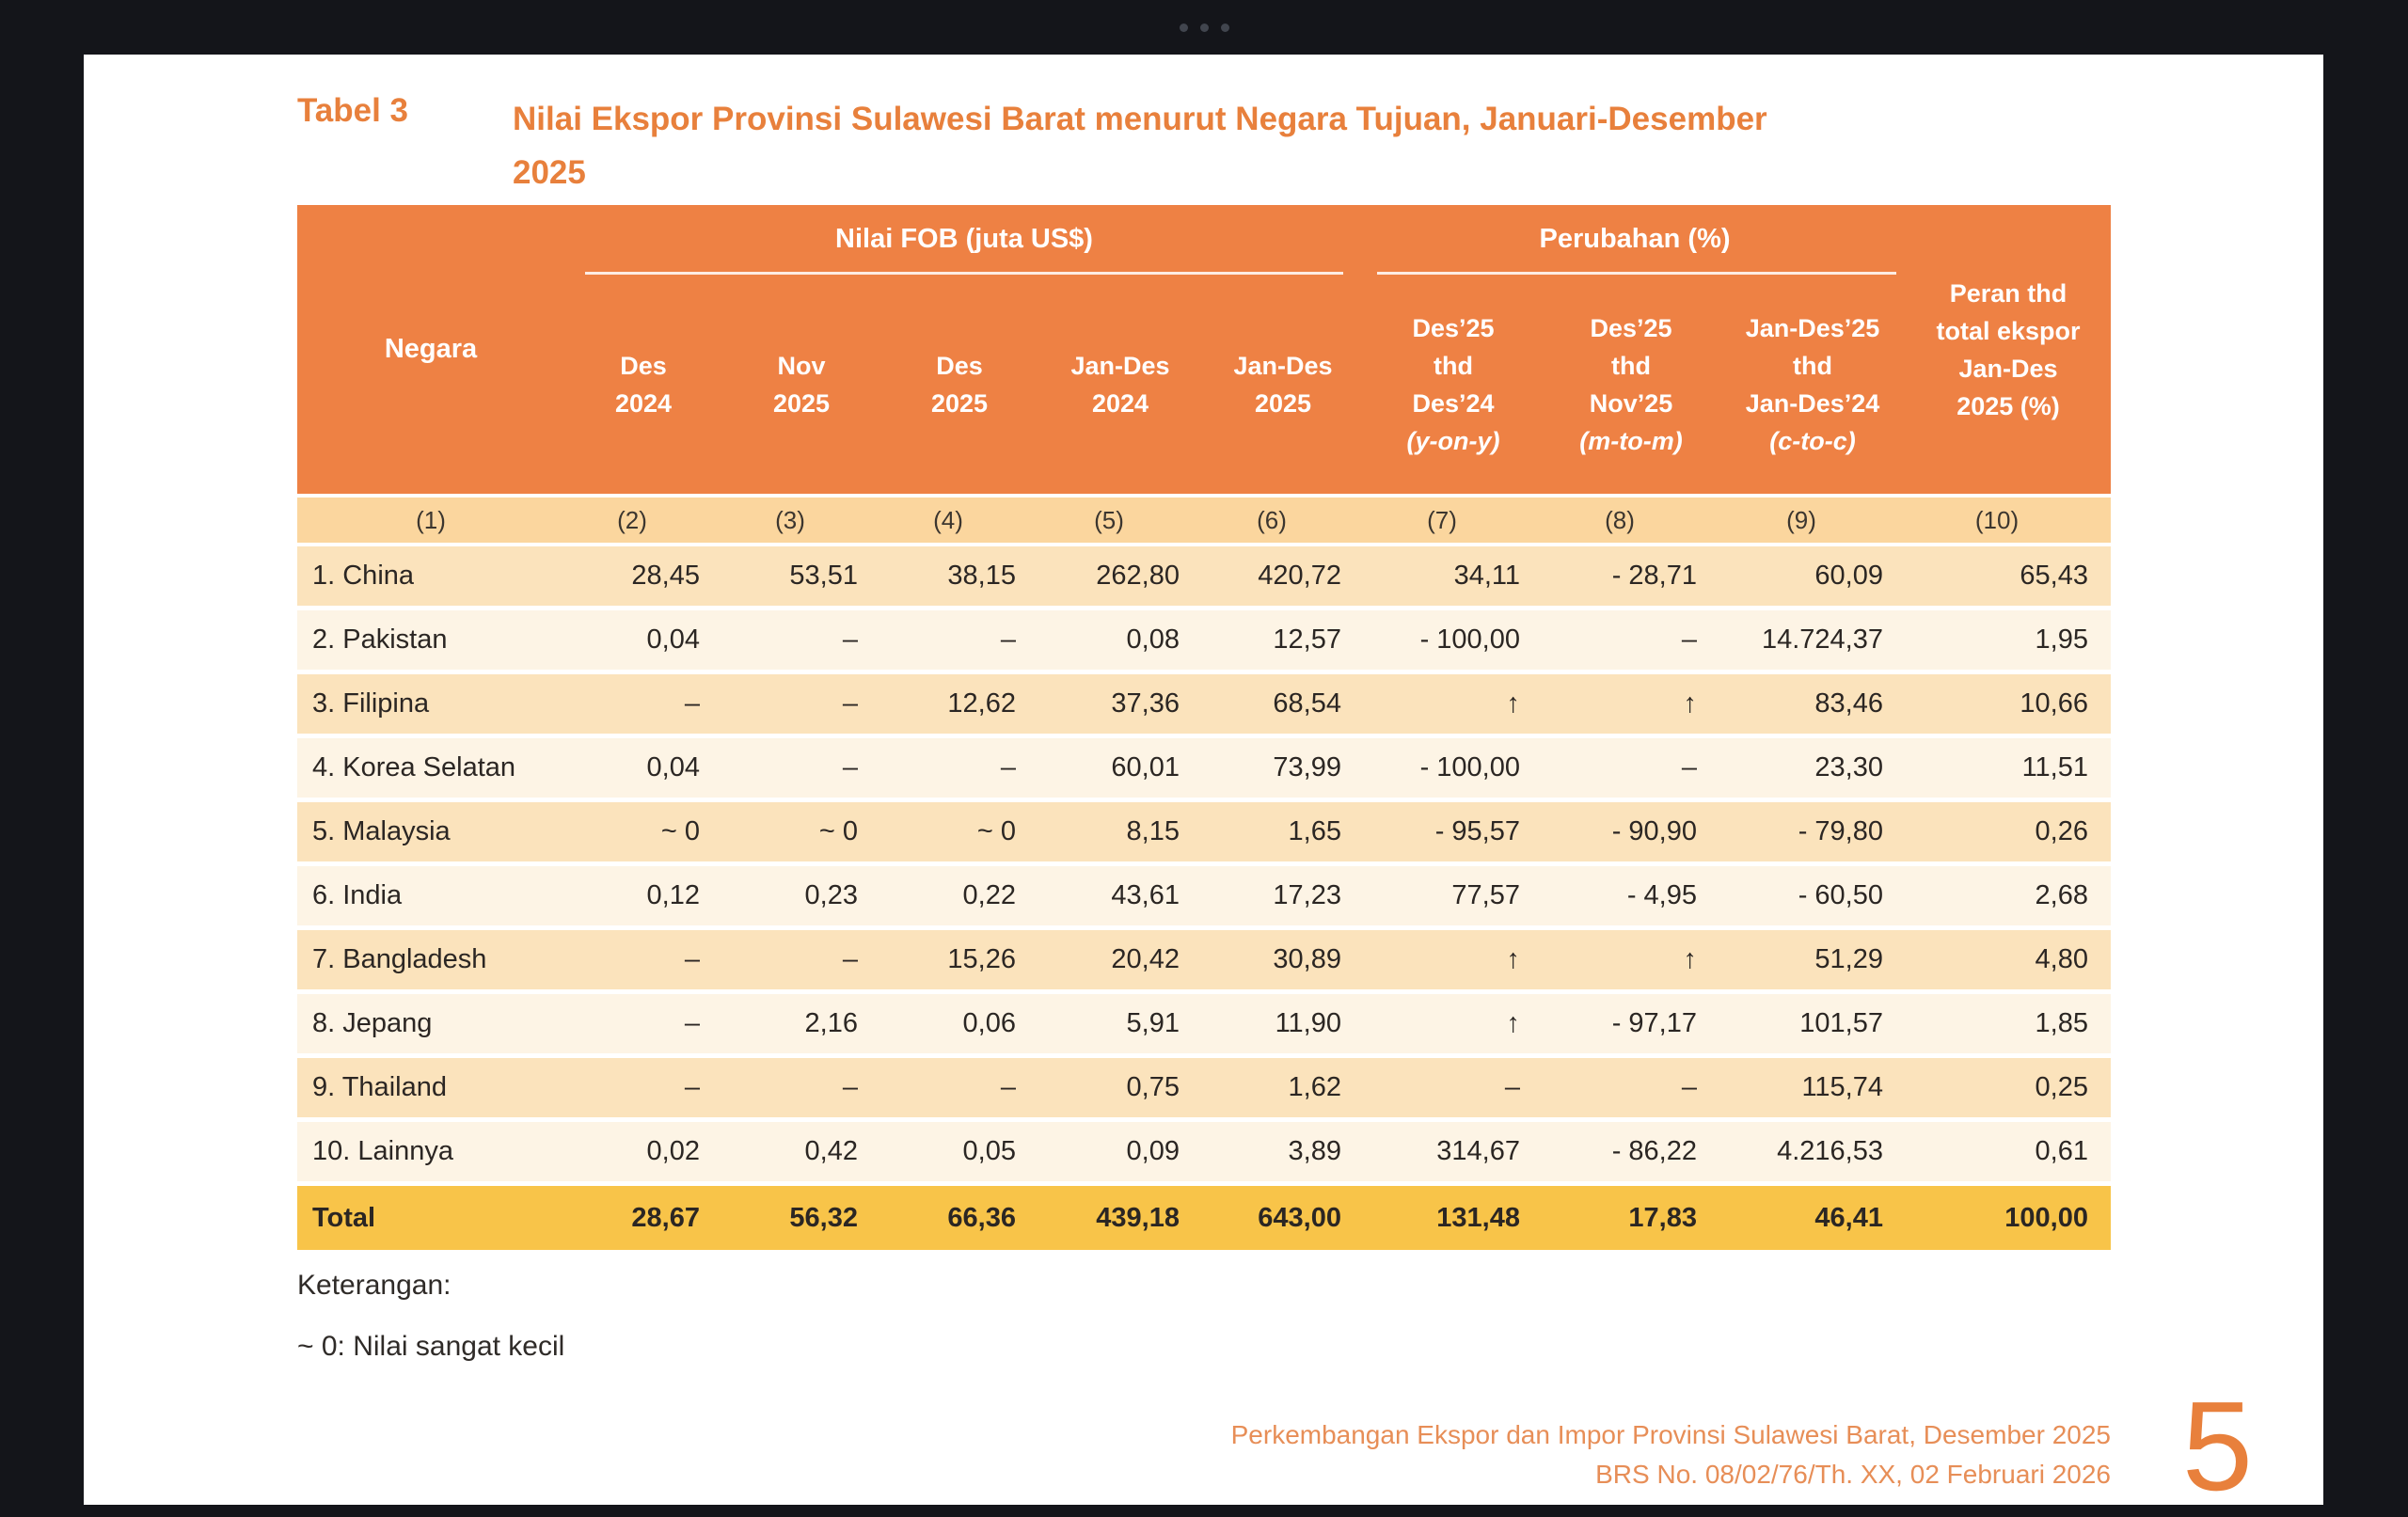  What do you see at coordinates (989, 1023) in the screenshot?
I see `value-cell: 0,06` at bounding box center [989, 1023].